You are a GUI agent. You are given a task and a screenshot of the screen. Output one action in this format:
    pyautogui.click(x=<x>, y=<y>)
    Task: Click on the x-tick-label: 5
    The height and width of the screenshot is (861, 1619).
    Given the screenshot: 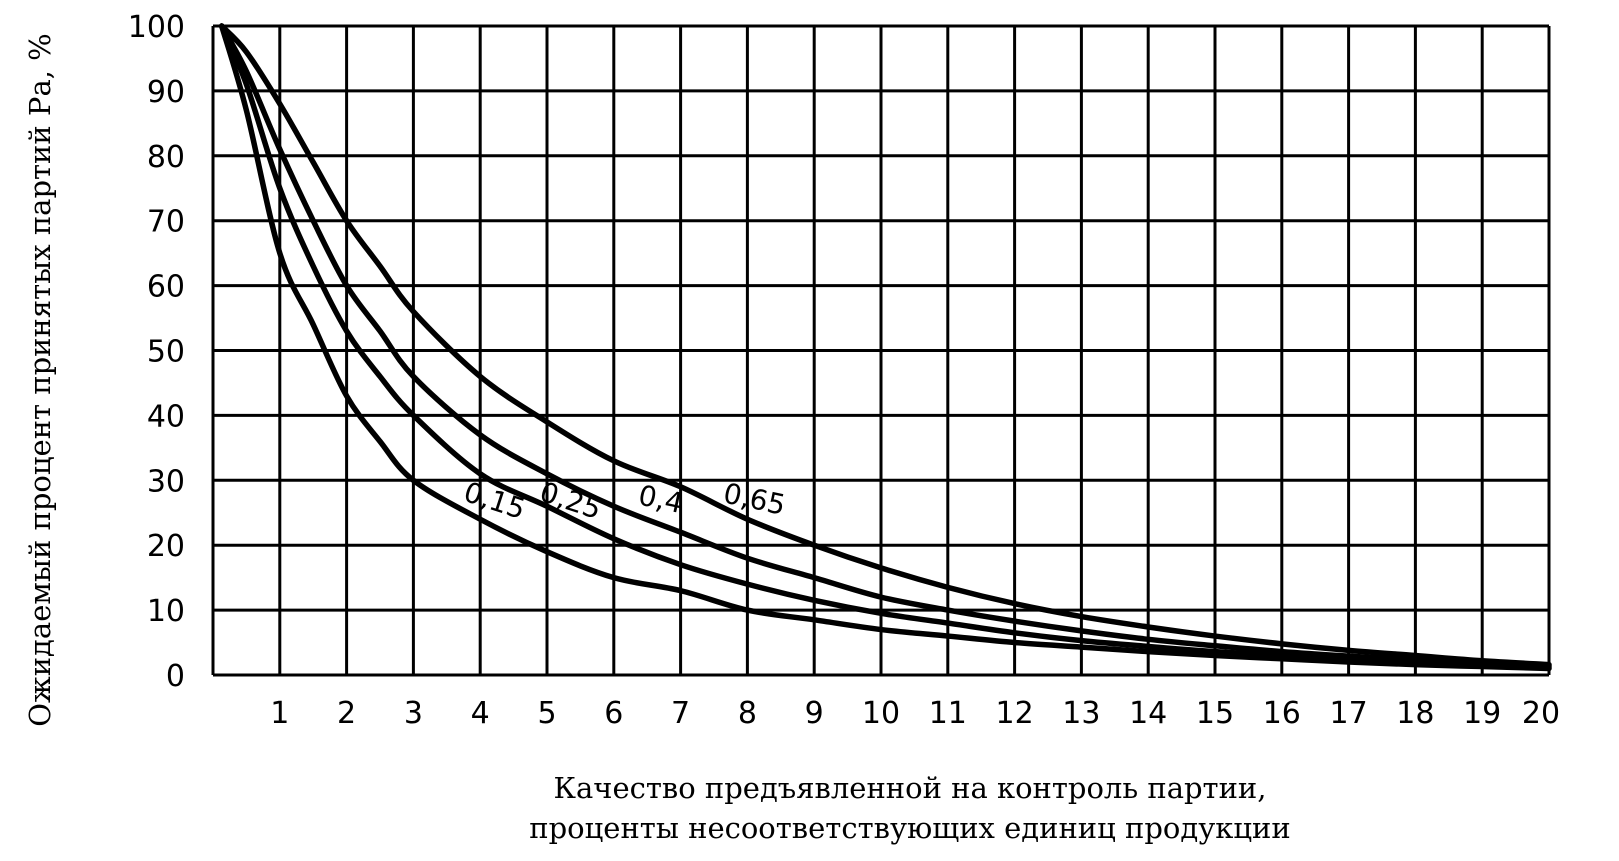 What is the action you would take?
    pyautogui.click(x=546, y=713)
    